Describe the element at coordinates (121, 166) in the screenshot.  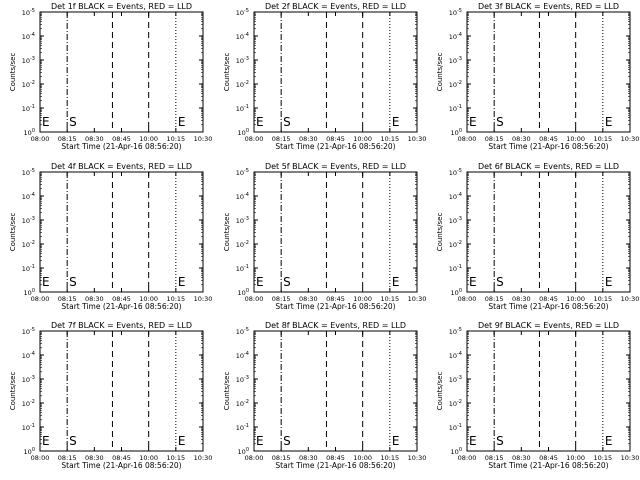
I see `panel-title: Det 4f BLACK = Events, RED = LLD` at that location.